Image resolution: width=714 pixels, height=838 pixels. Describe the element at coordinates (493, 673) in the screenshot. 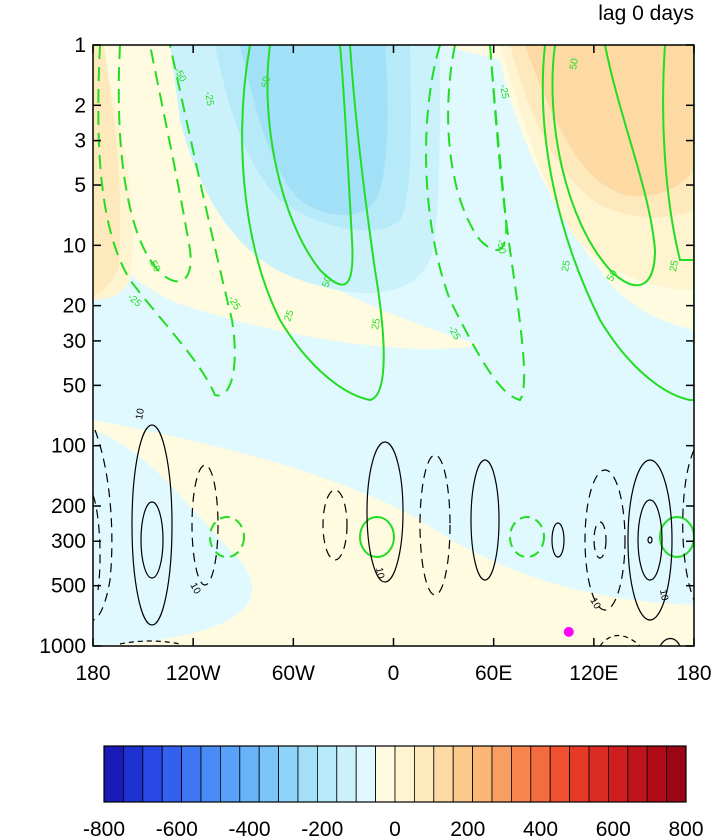

I see `x-tick-label-4: 60E` at that location.